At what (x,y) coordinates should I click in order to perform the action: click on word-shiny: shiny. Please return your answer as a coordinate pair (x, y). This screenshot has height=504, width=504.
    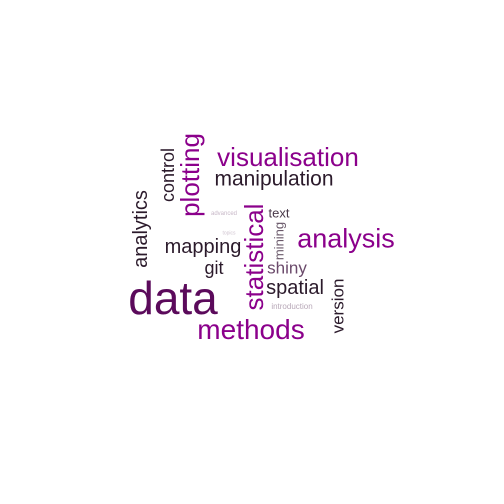
    Looking at the image, I should click on (287, 268).